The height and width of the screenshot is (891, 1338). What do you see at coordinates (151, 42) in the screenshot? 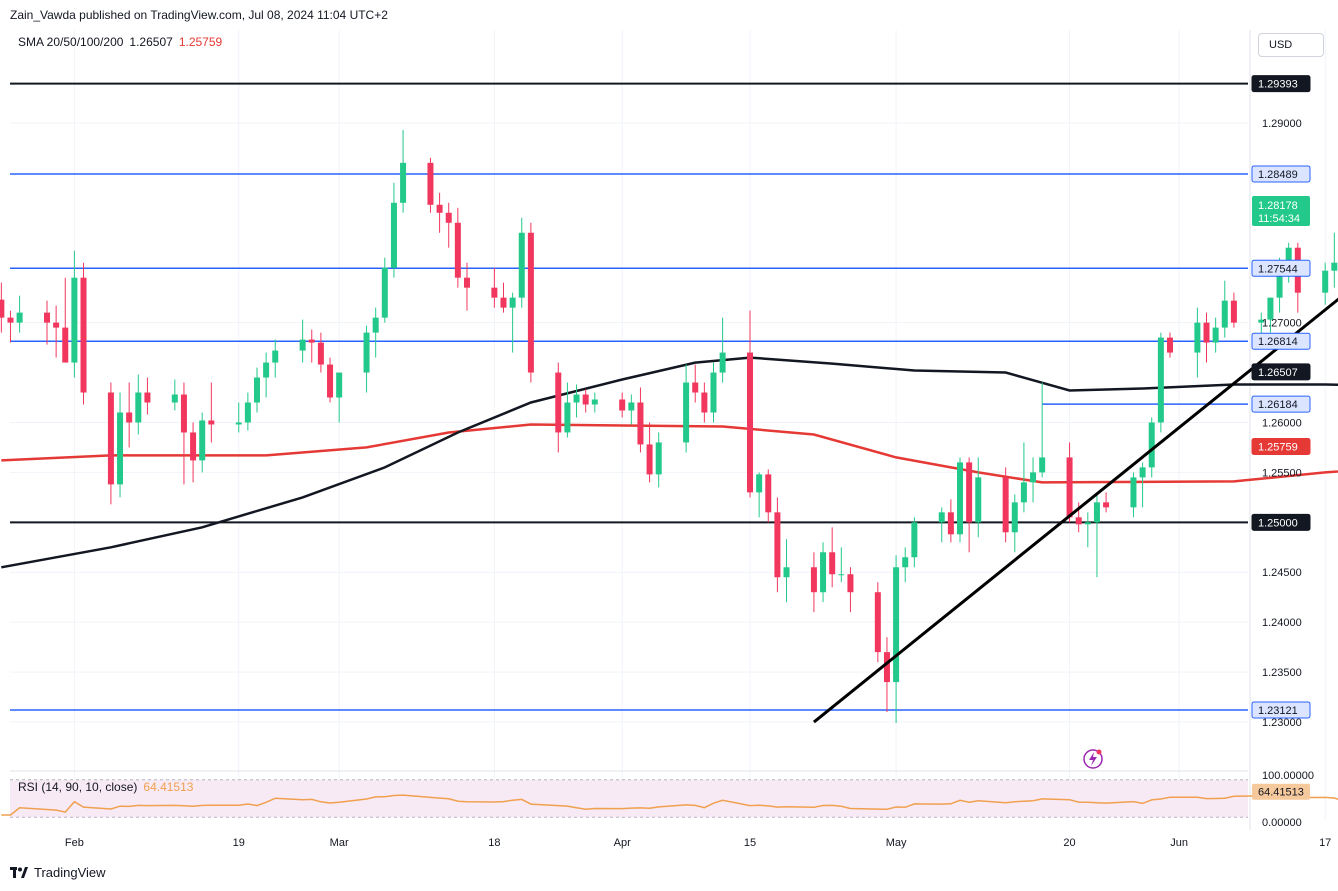
I see `sma-legend-value-1: 1.26507` at bounding box center [151, 42].